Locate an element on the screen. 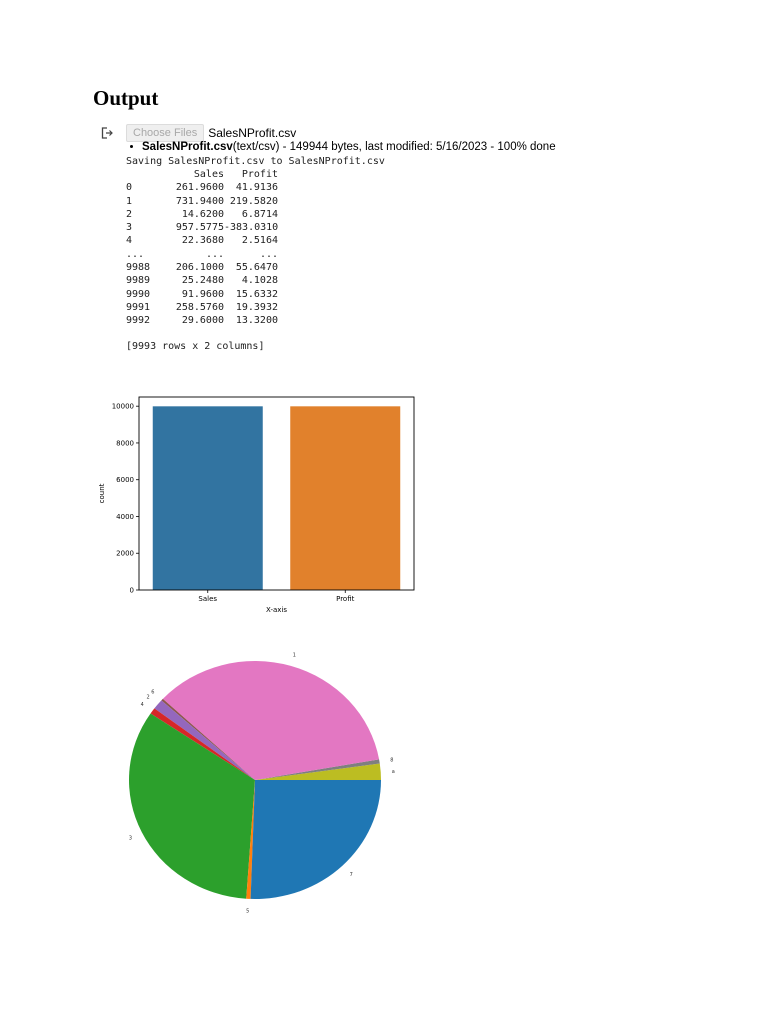 The width and height of the screenshot is (768, 1024). pie-slice-label: 4 is located at coordinates (142, 705).